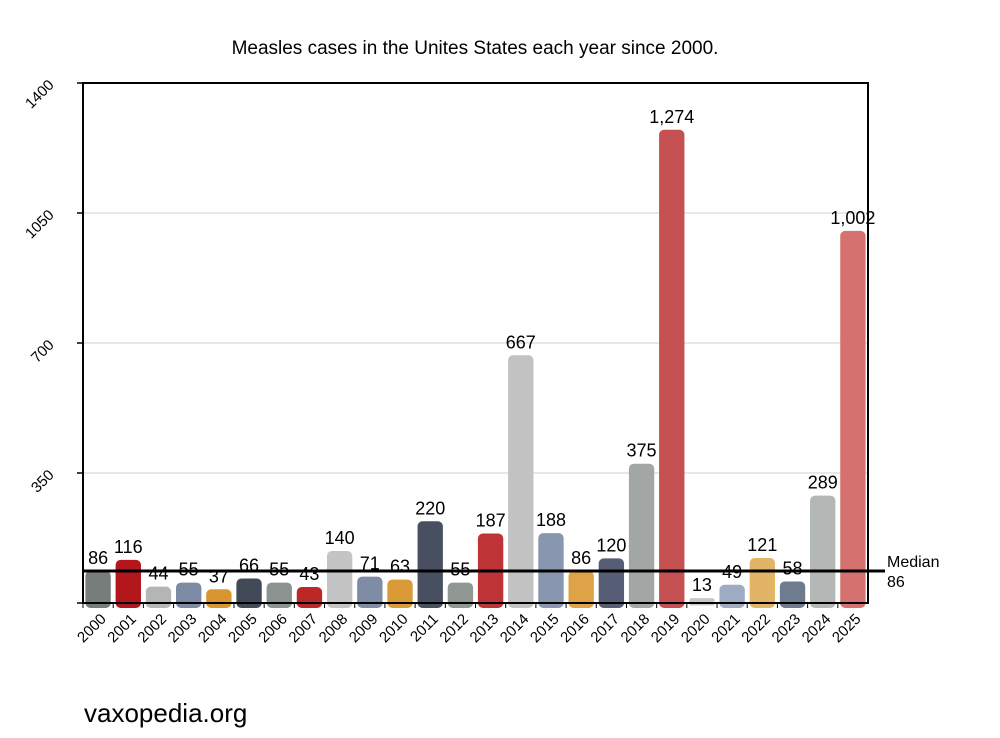 This screenshot has height=738, width=1000. I want to click on x-tick-label: 2000, so click(92, 629).